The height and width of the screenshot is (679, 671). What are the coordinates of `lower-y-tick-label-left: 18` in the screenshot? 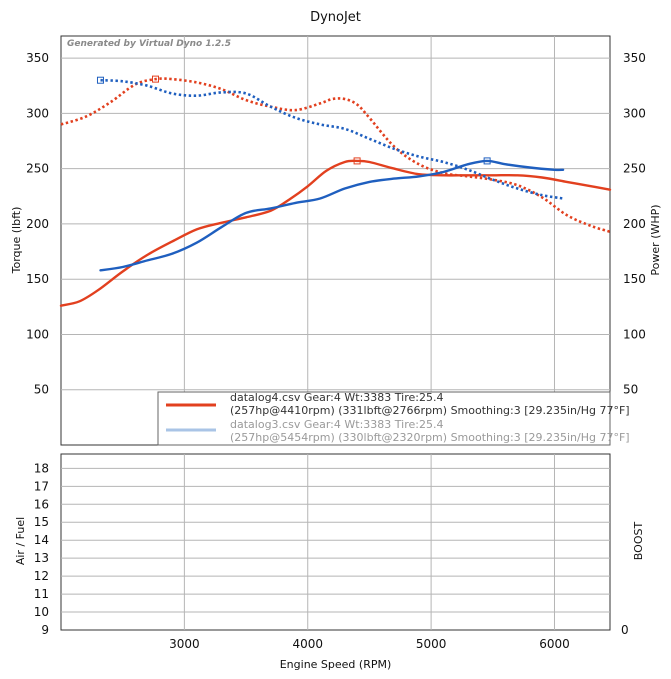 It's located at (41, 468).